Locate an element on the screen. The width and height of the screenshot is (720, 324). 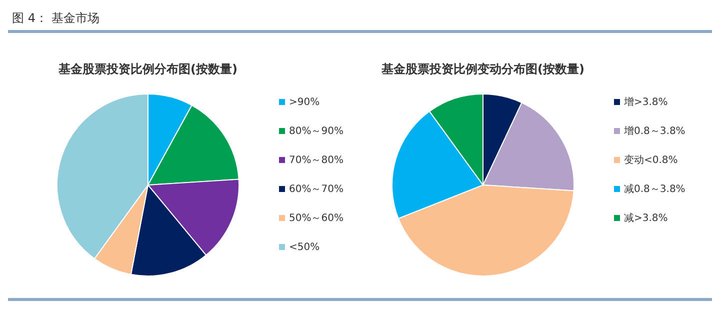
legend-label: >90% is located at coordinates (304, 102).